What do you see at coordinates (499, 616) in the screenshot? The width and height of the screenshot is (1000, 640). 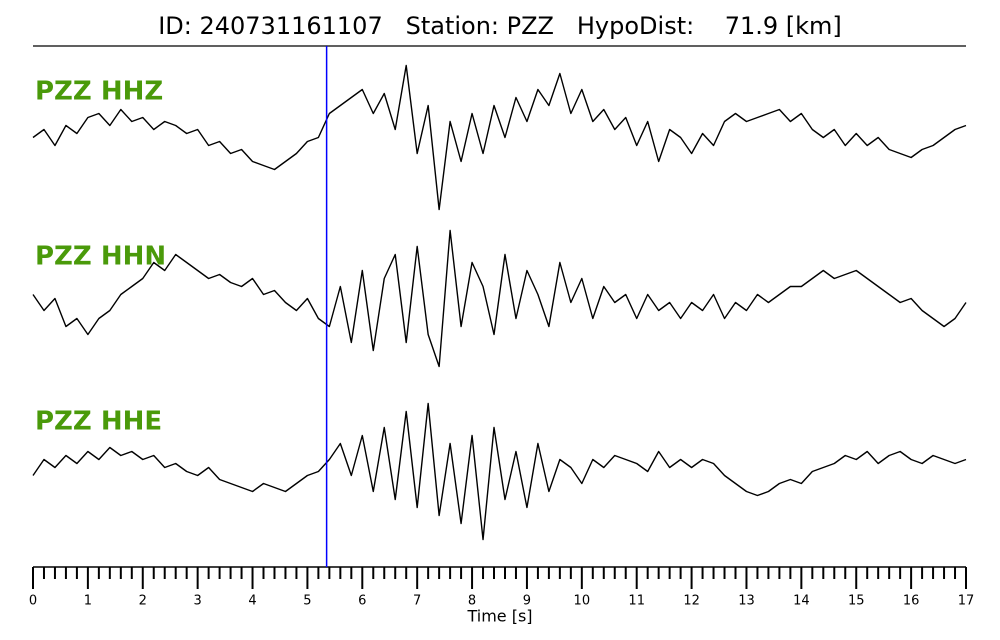 I see `x-axis-label: Time [s]` at bounding box center [499, 616].